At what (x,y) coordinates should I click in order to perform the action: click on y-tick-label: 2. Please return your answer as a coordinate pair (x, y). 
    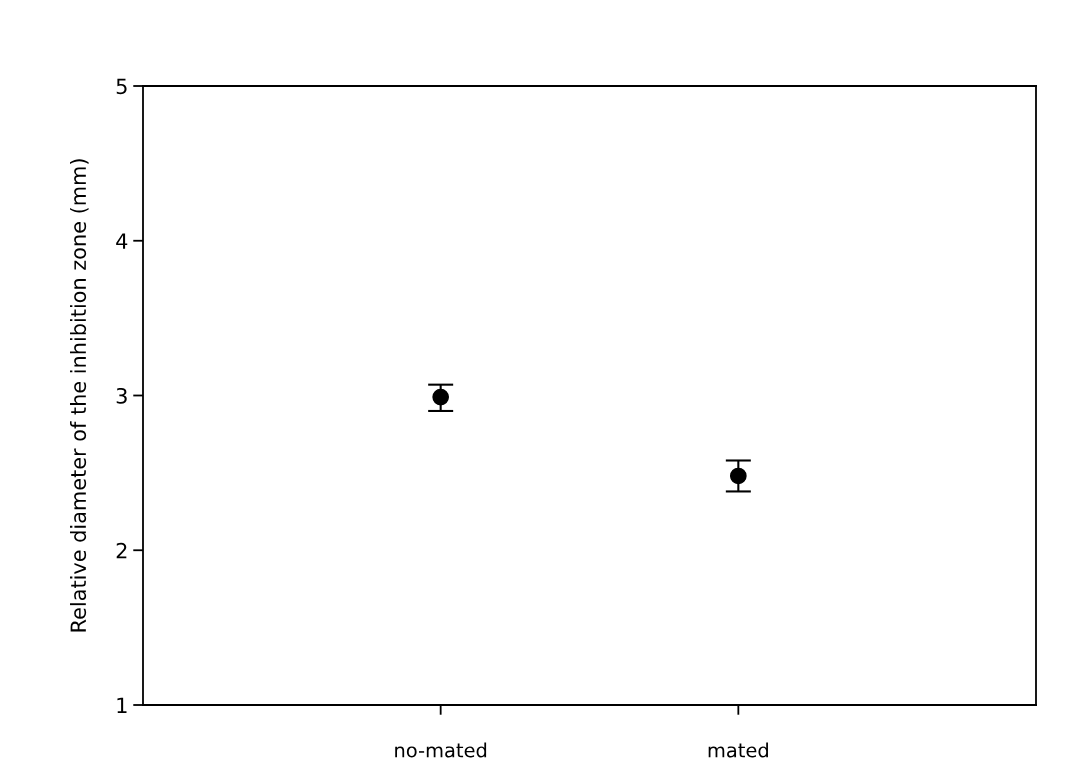
    Looking at the image, I should click on (121, 550).